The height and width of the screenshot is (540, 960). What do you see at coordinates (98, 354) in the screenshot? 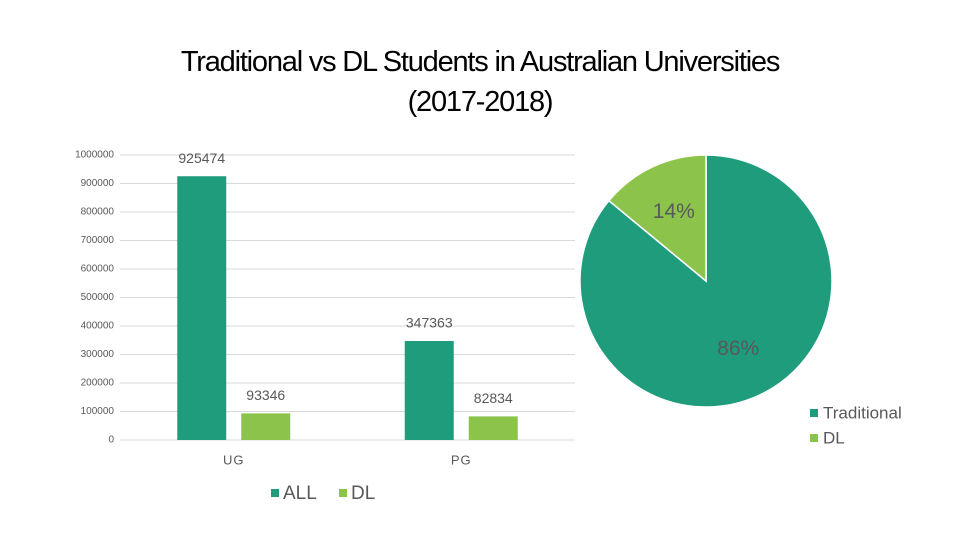
I see `y-tick-label: 300000` at bounding box center [98, 354].